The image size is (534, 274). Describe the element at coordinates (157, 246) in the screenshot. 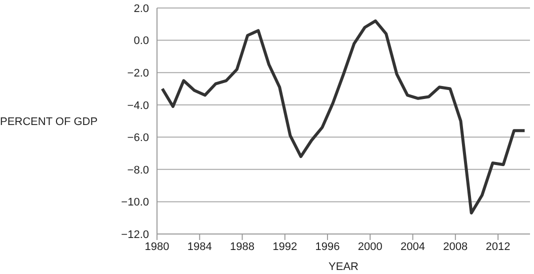

I see `x-tick-label: 1980` at that location.